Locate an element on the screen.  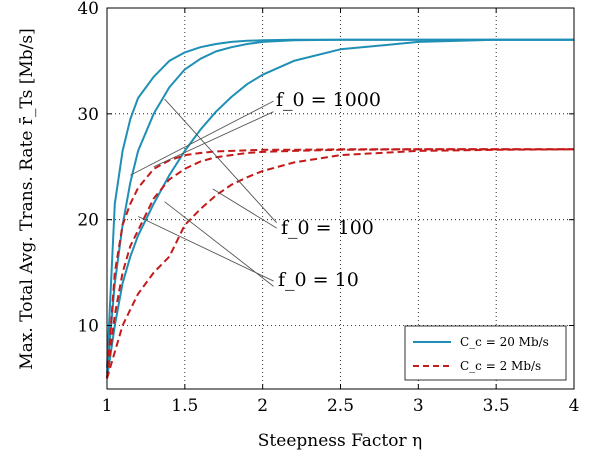
y-tick-label: 40 is located at coordinates (88, 9).